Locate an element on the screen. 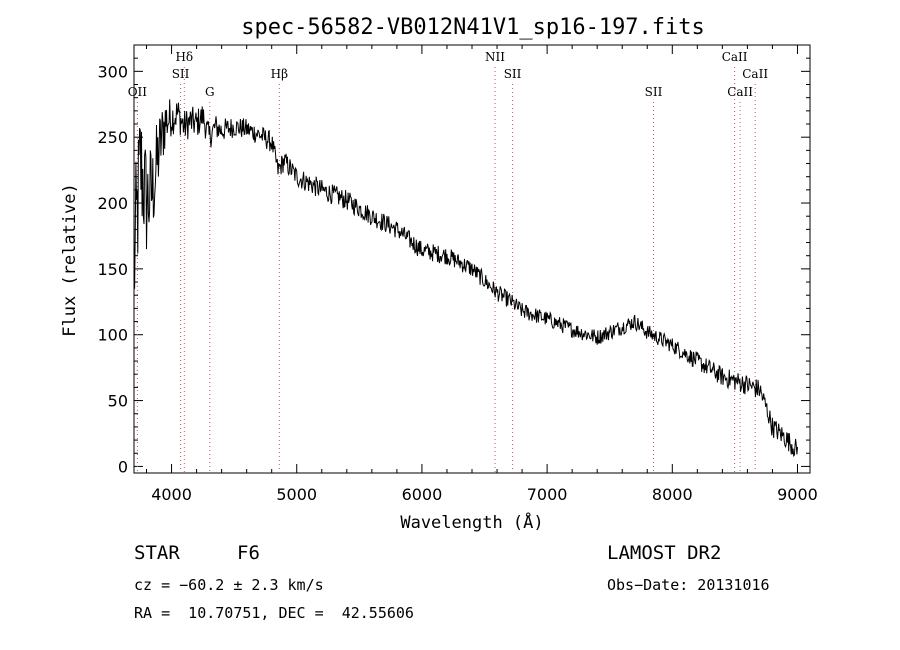 This screenshot has width=900, height=650. y-tick-label: 300 is located at coordinates (112, 71).